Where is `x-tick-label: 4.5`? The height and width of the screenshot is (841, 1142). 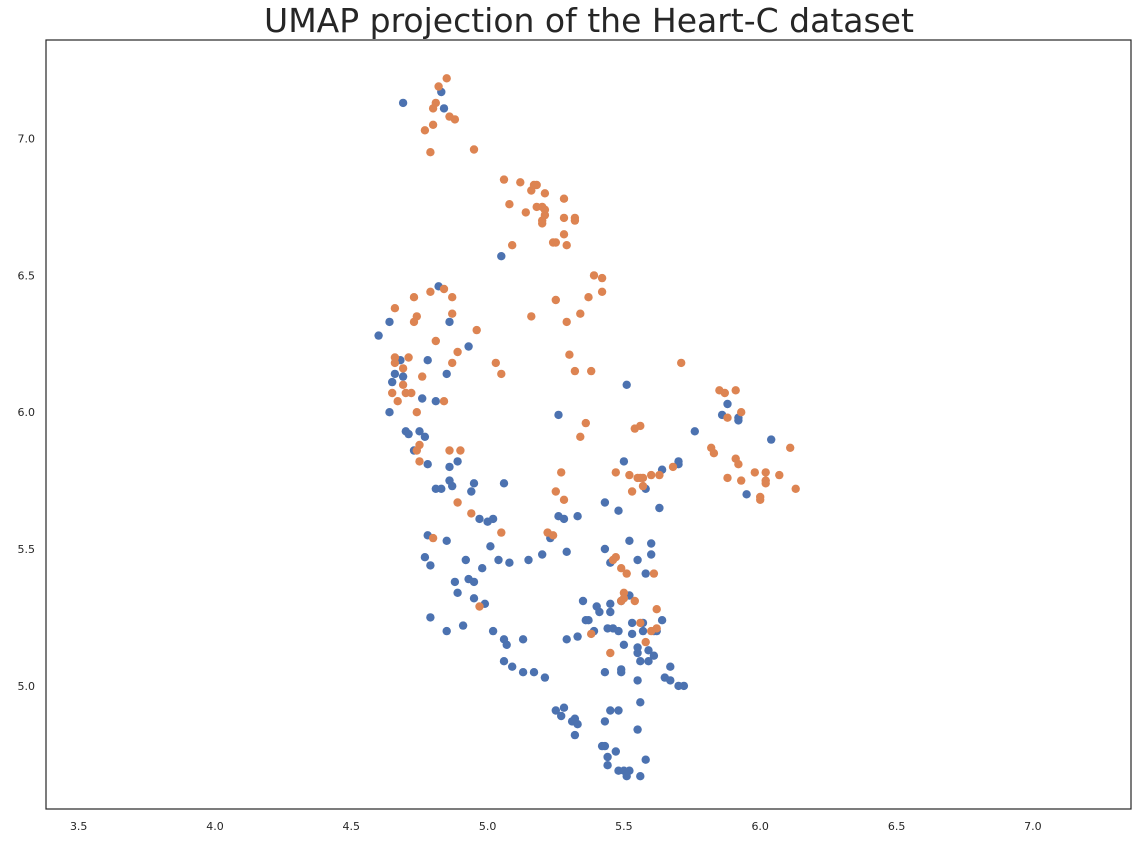 x-tick-label: 4.5 is located at coordinates (352, 826).